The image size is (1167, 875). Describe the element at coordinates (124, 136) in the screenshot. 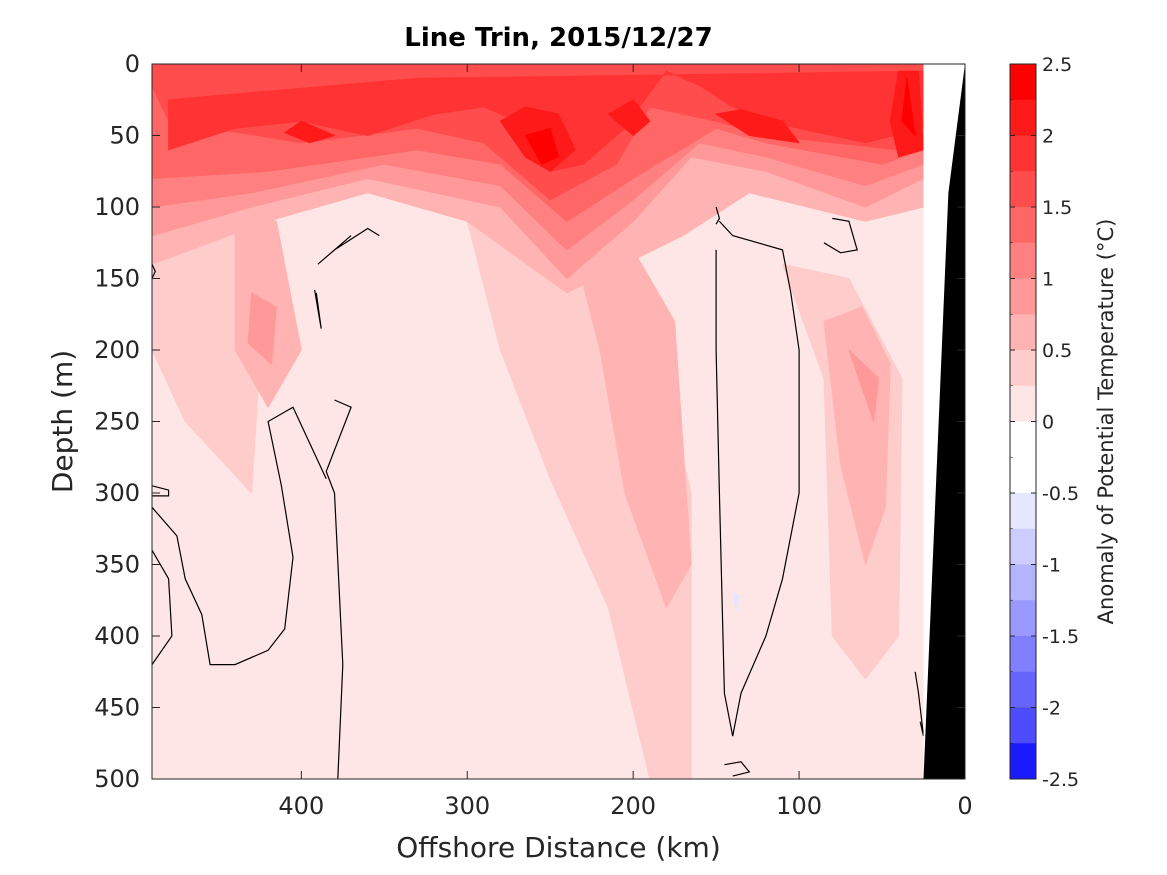

I see `y-tick-label-50: 50` at that location.